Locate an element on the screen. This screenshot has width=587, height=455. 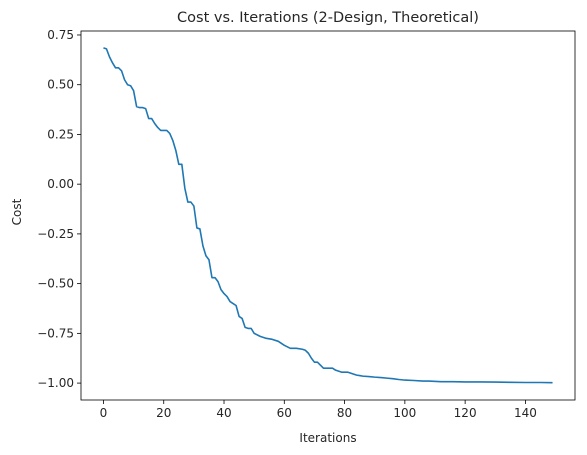
x-tick-label: 40 is located at coordinates (223, 413).